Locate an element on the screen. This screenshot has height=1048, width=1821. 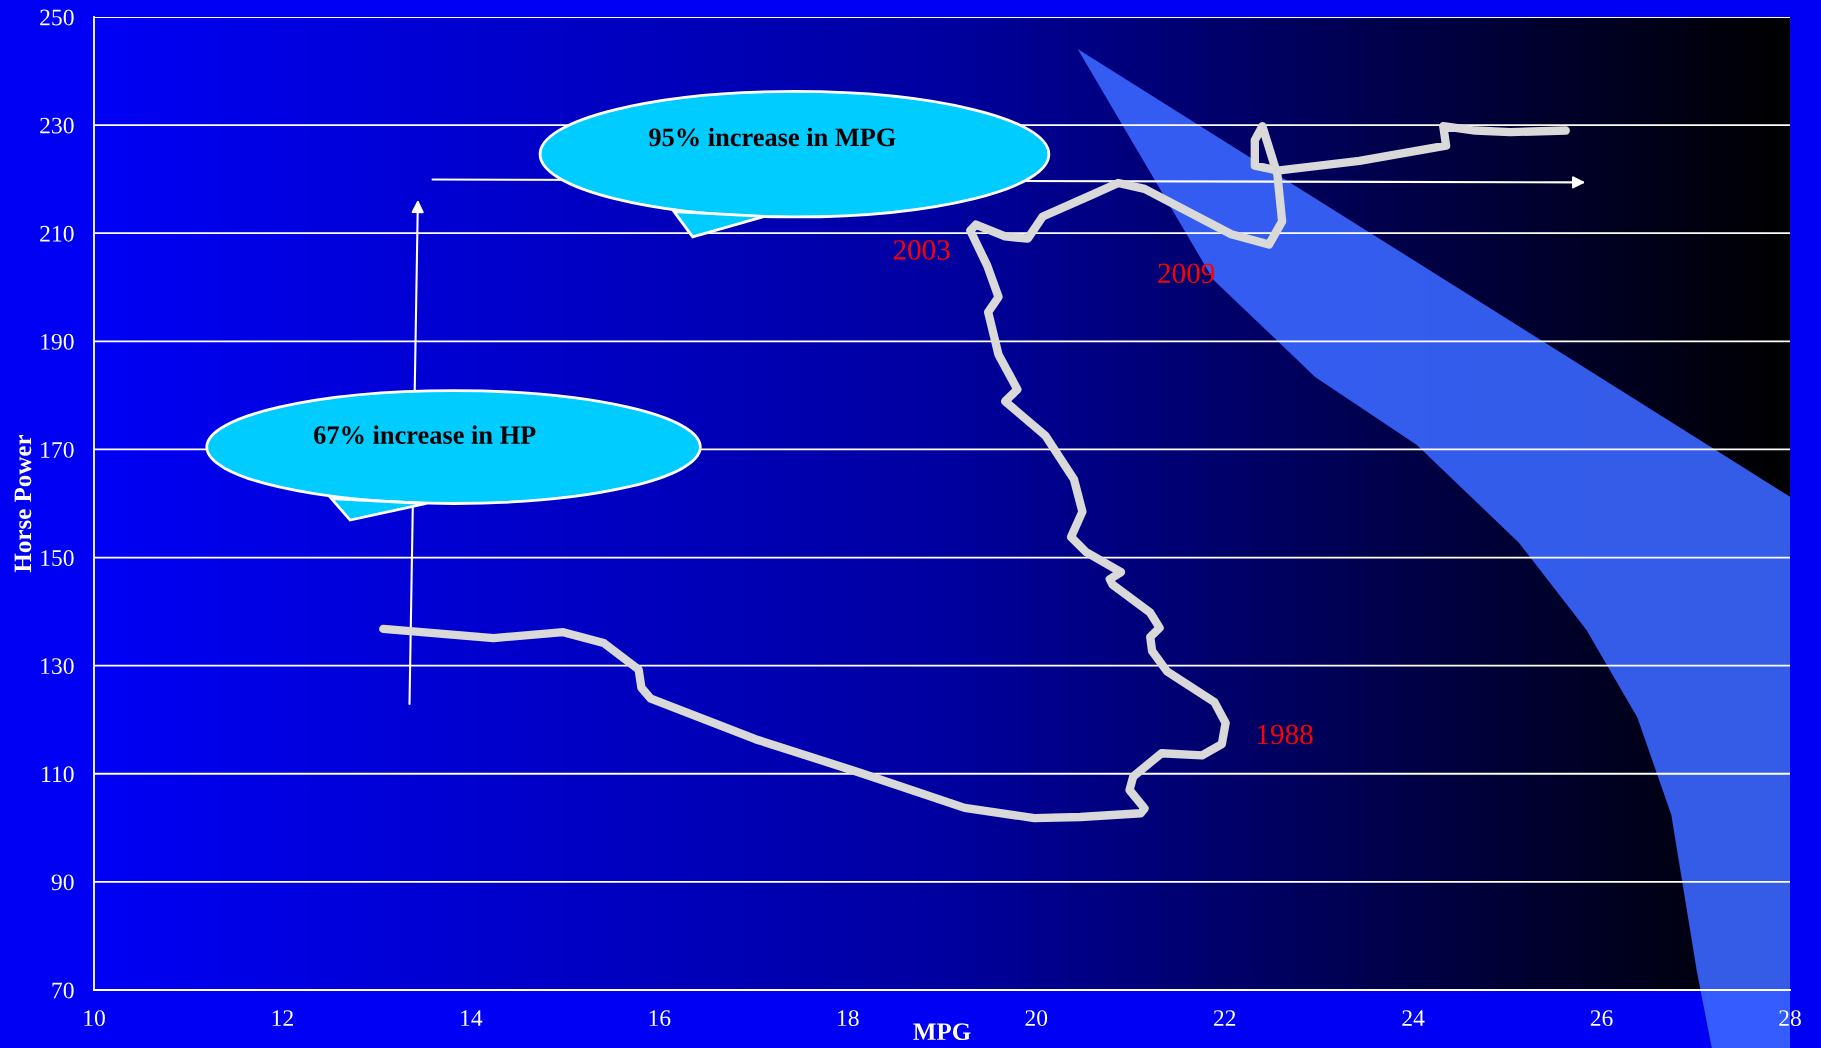
annotation: 2009 is located at coordinates (1186, 273).